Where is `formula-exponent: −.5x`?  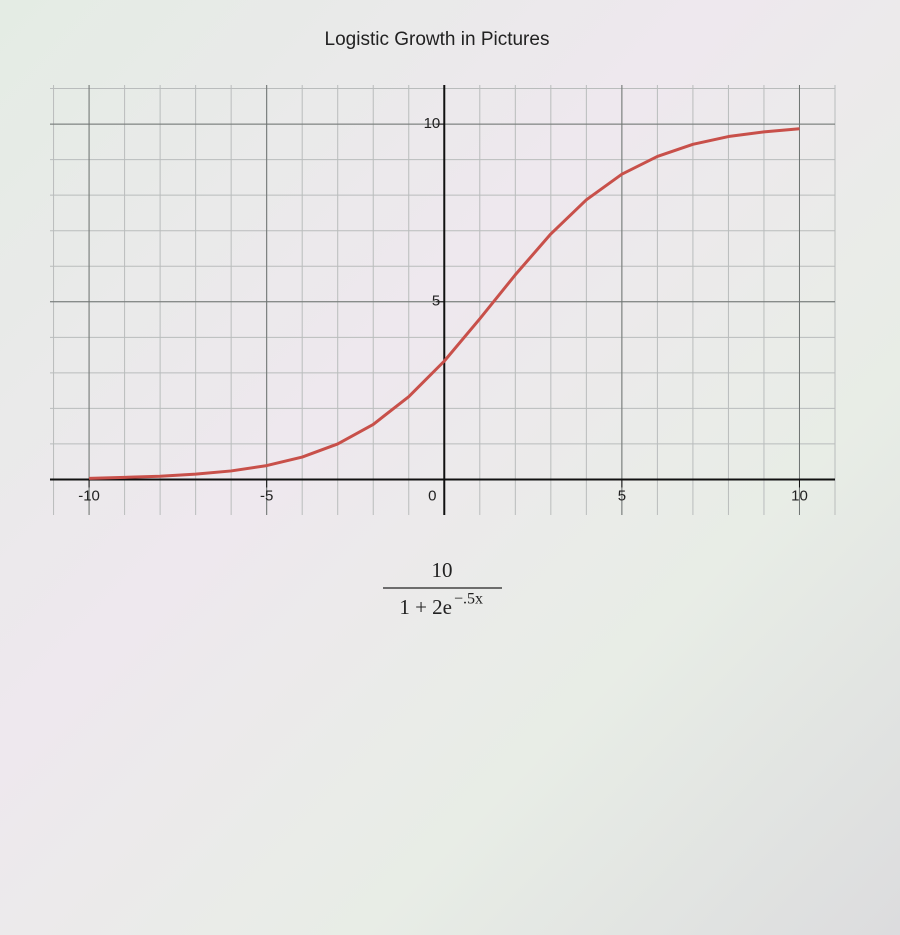 formula-exponent: −.5x is located at coordinates (468, 599).